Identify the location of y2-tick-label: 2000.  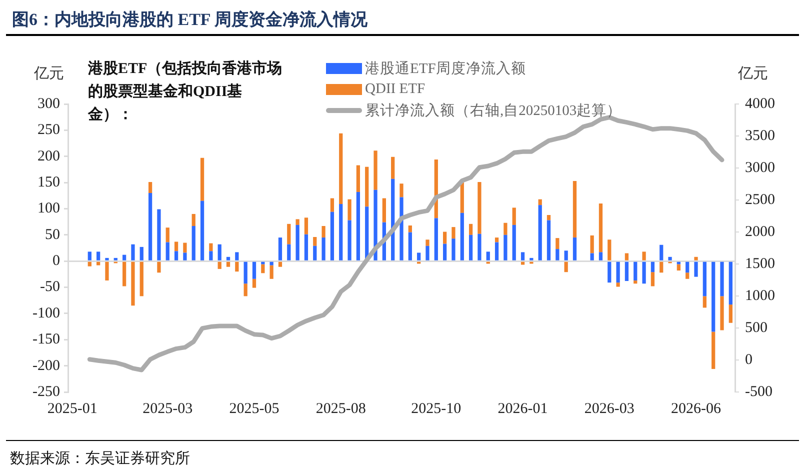
(760, 232).